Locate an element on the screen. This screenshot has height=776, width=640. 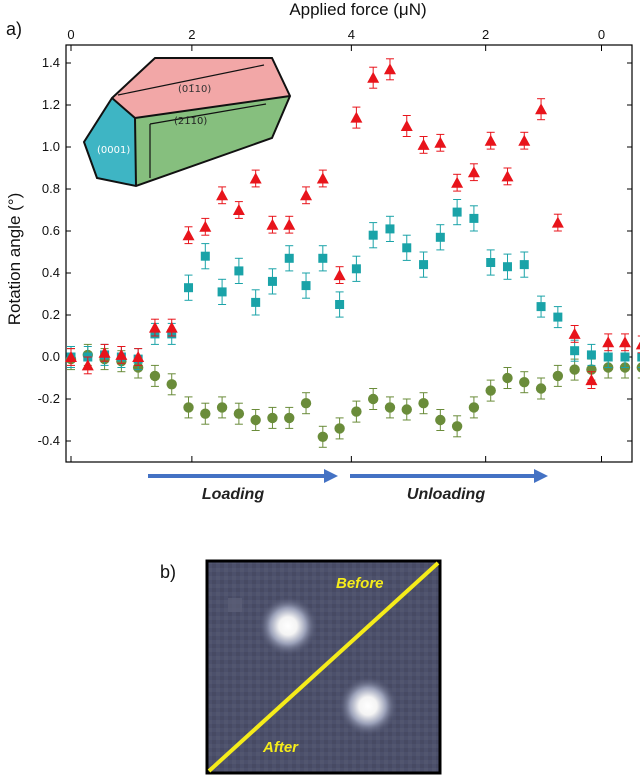
y-axis-label: Rotation angle (°) is located at coordinates (14, 259).